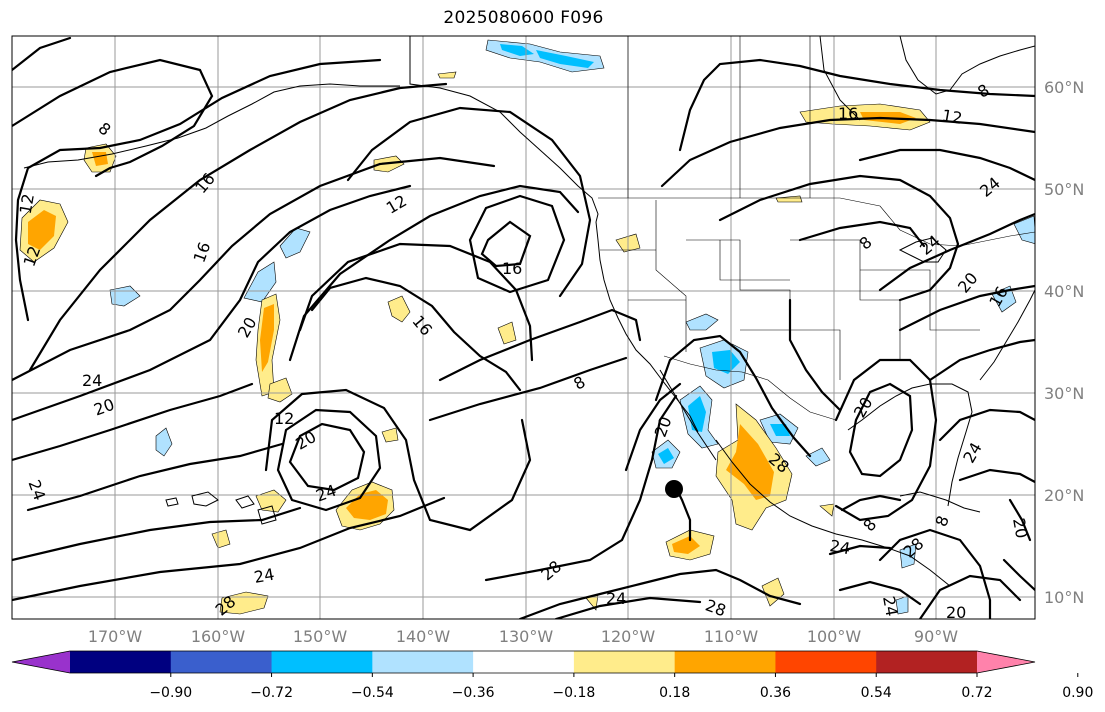  Describe the element at coordinates (1064, 495) in the screenshot. I see `lat-tick-label: 20°N` at that location.